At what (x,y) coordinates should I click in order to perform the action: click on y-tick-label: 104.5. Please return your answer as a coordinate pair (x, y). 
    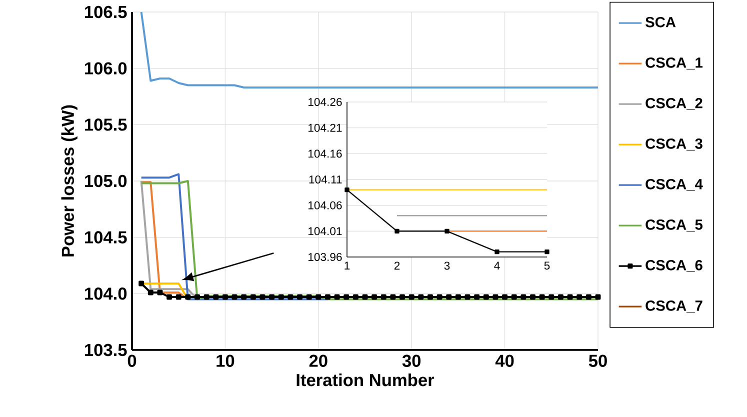
    Looking at the image, I should click on (106, 237).